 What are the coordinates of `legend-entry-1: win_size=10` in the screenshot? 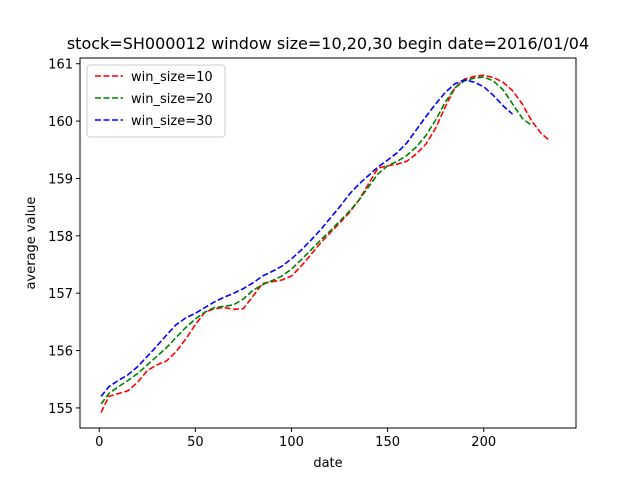 It's located at (172, 77).